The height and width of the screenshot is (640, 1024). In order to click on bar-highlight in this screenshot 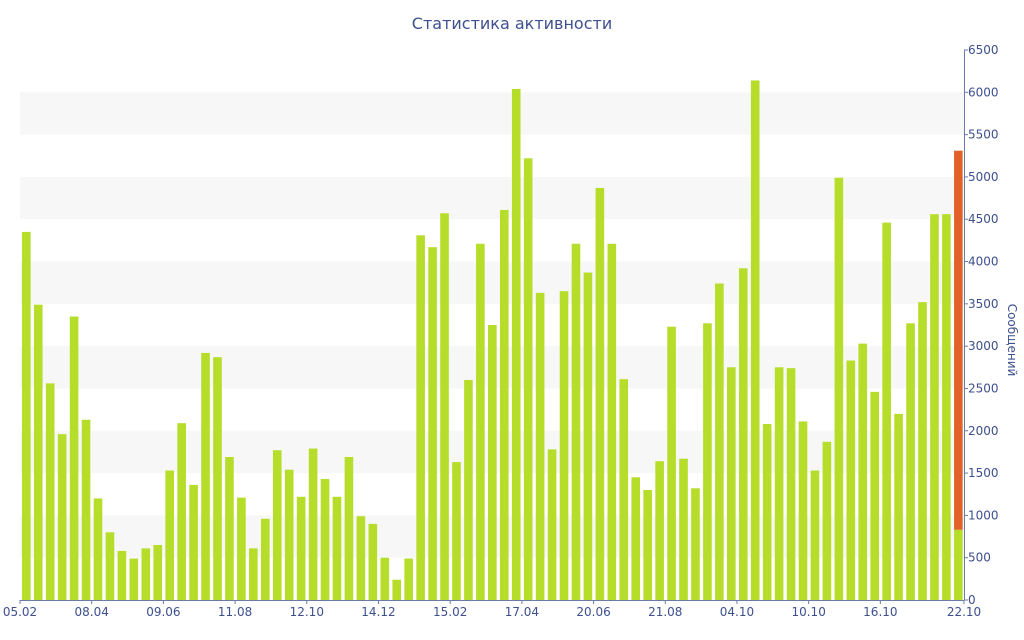, I will do `click(958, 340)`.